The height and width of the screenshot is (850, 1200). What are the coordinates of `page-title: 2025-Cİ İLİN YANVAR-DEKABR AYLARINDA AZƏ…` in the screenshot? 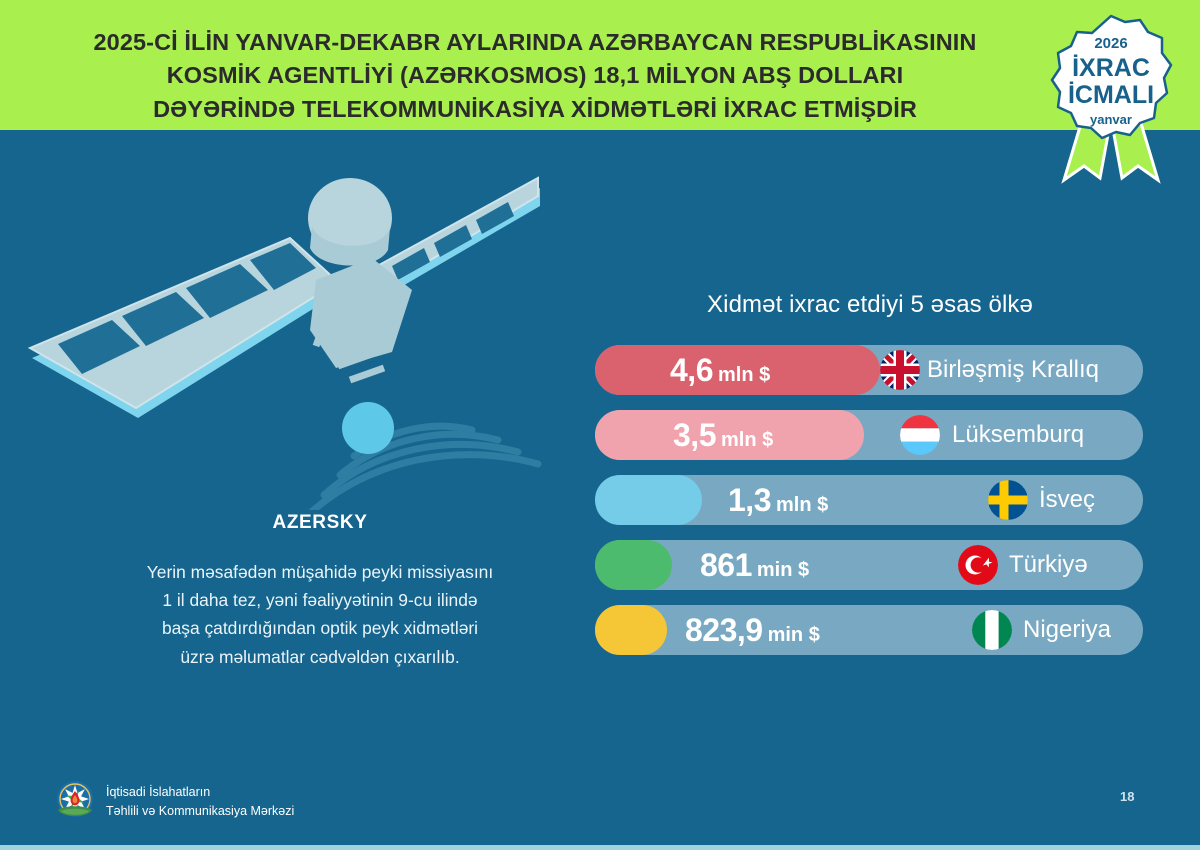 It's located at (535, 76).